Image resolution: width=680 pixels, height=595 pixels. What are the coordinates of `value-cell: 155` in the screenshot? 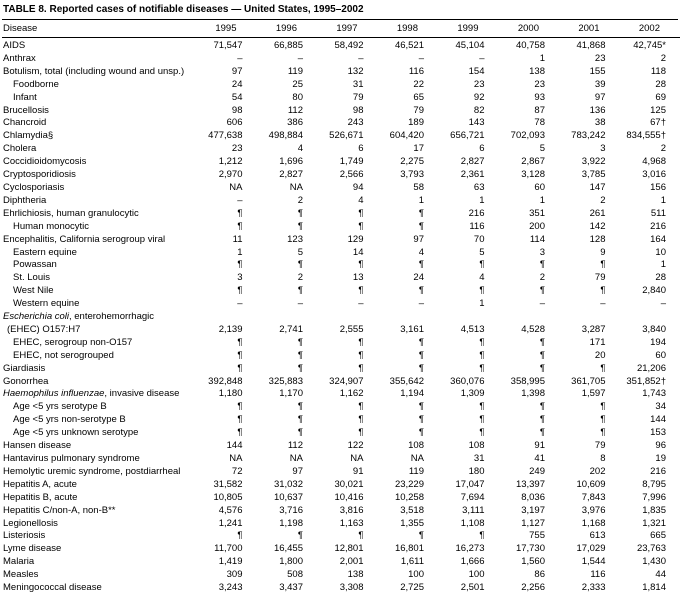 It's located at (591, 72).